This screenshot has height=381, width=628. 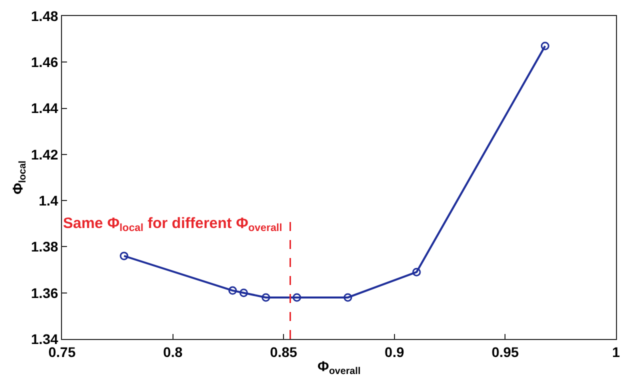 I want to click on x-tick-label: 1, so click(x=616, y=352).